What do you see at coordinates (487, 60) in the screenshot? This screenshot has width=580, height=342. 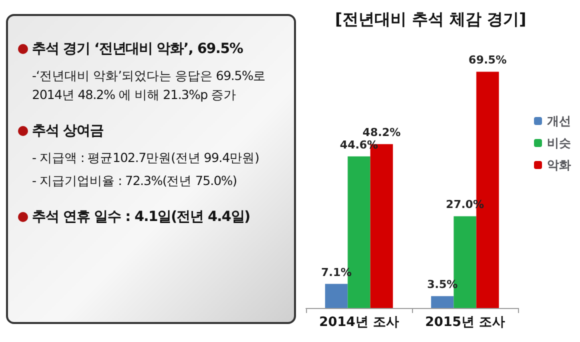 I see `data-label: 69.5%` at bounding box center [487, 60].